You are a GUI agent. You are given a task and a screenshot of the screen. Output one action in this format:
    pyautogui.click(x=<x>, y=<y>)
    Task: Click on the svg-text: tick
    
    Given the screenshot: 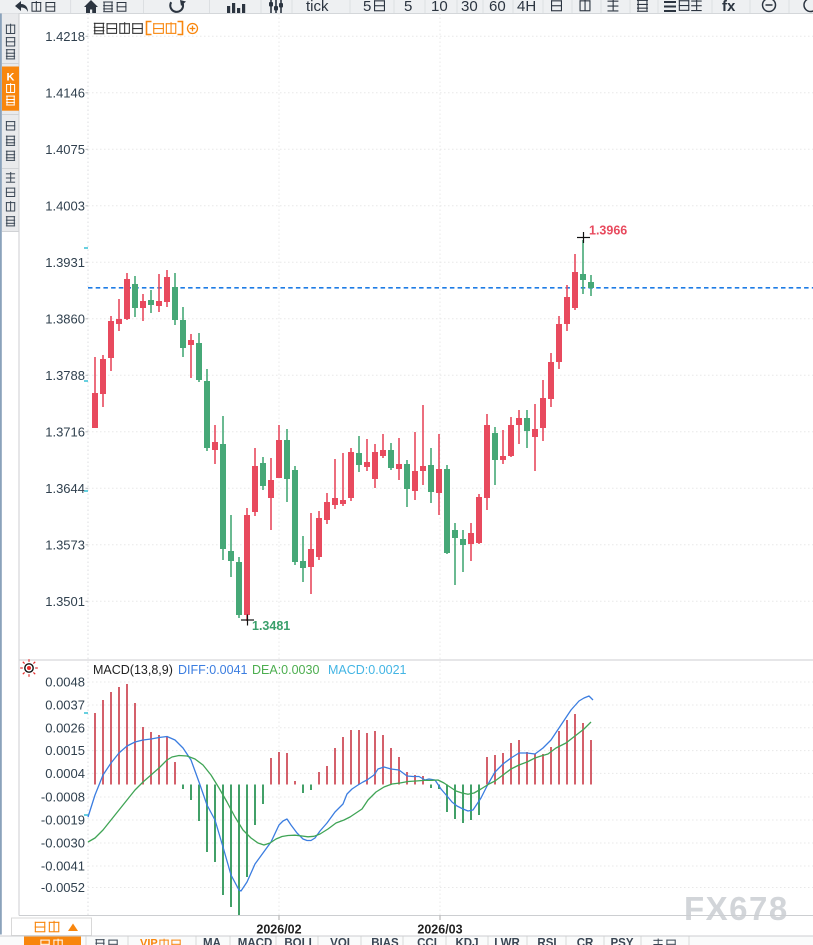 What is the action you would take?
    pyautogui.click(x=317, y=7)
    